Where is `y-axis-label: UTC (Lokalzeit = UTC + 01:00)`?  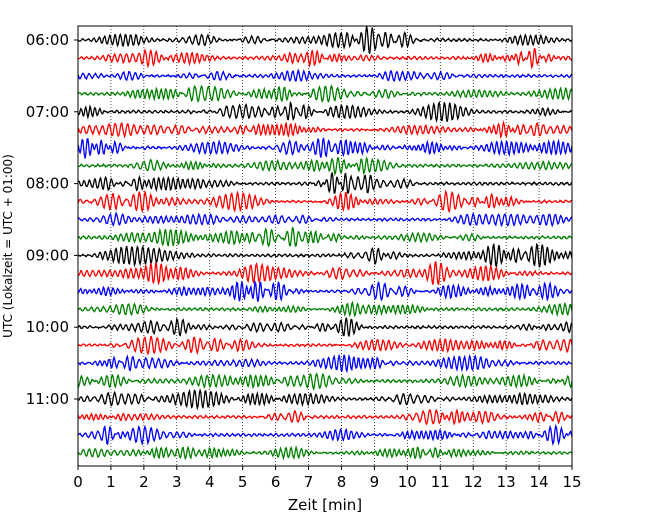 y-axis-label: UTC (Lokalzeit = UTC + 01:00) is located at coordinates (8, 246).